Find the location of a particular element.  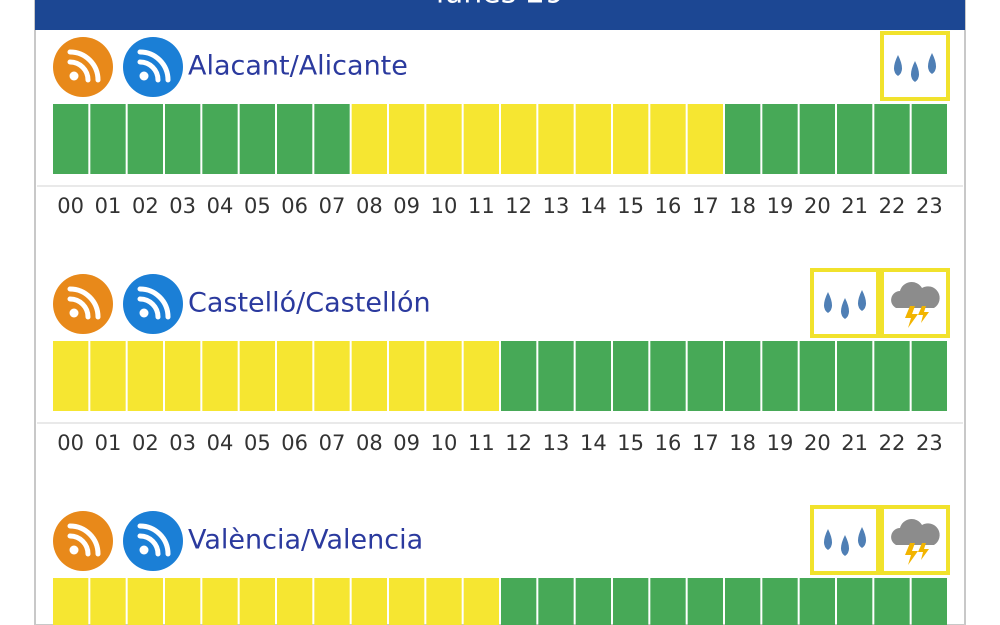

hour-label: 17 is located at coordinates (705, 443).